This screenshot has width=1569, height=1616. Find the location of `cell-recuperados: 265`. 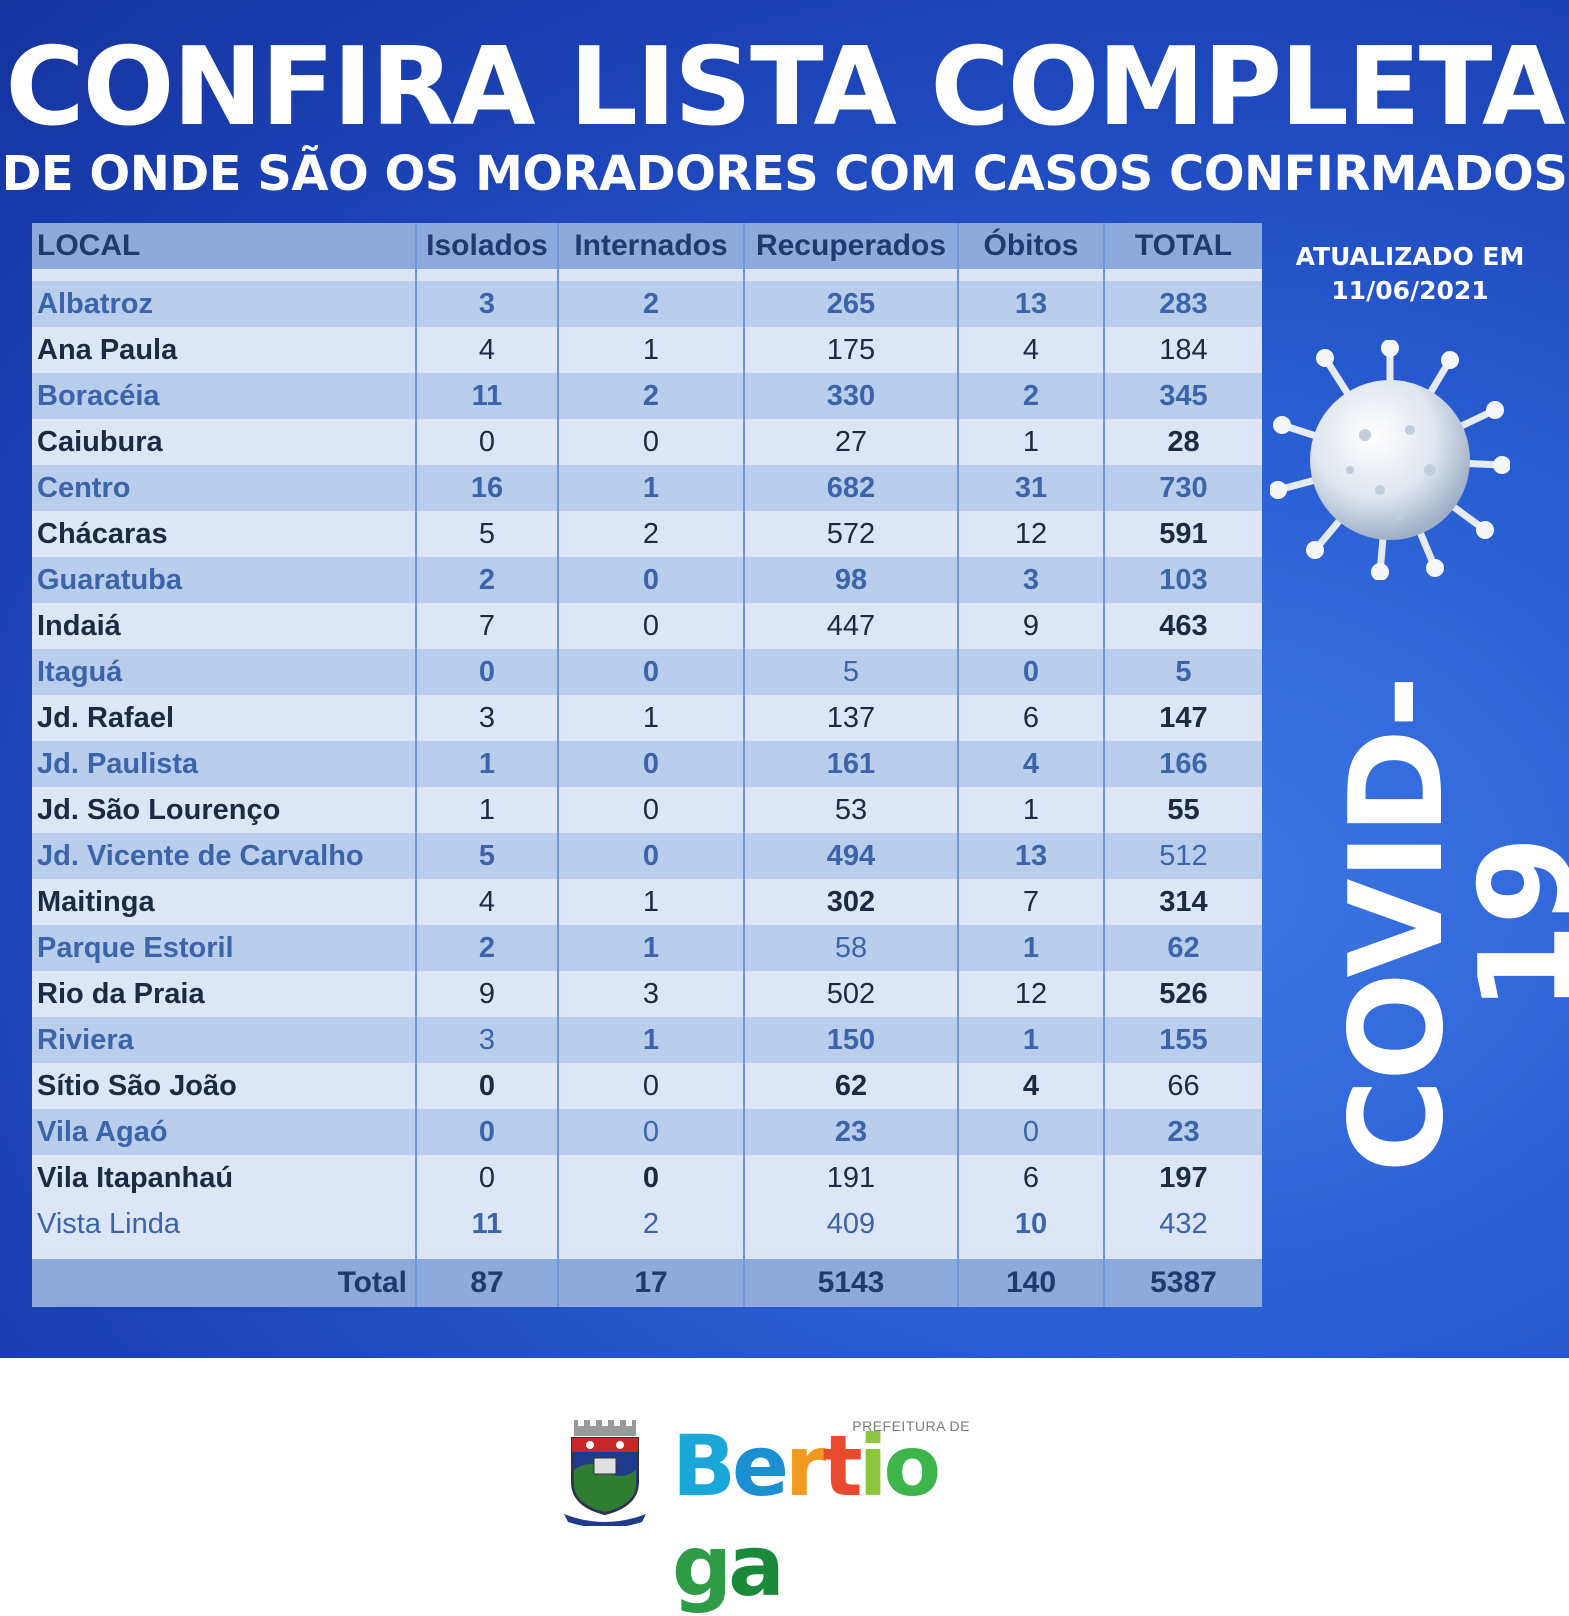

cell-recuperados: 265 is located at coordinates (851, 304).